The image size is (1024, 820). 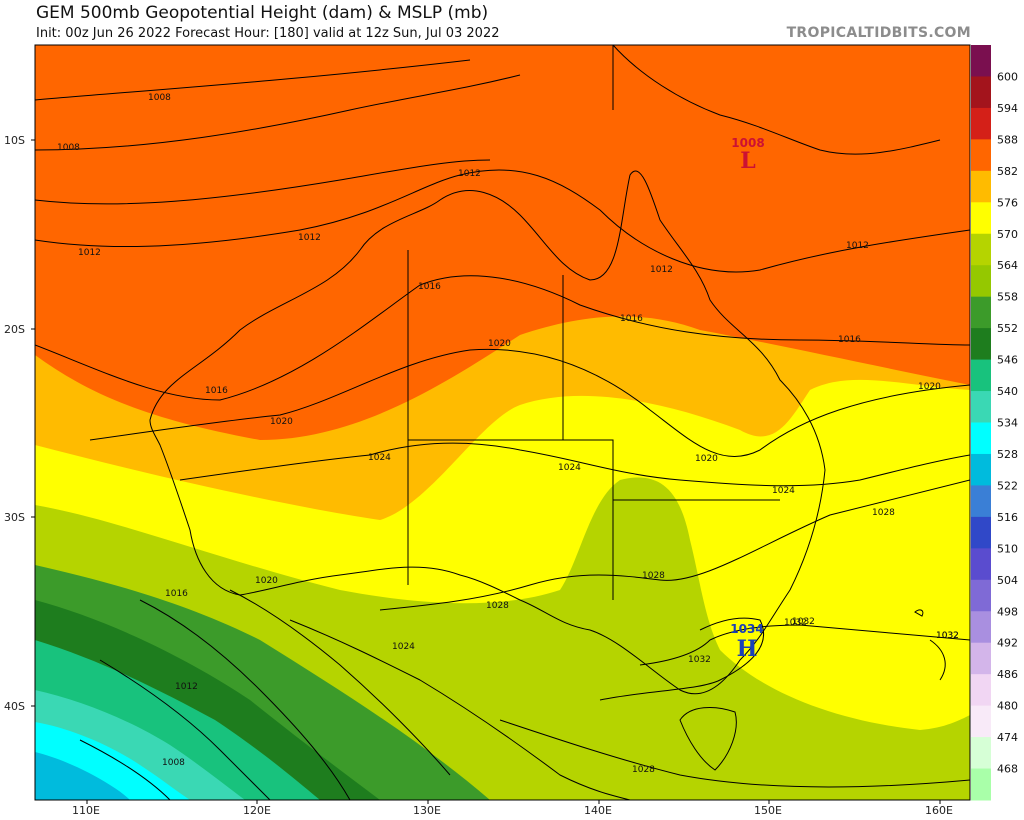 What do you see at coordinates (1007, 454) in the screenshot?
I see `scale-label: 528` at bounding box center [1007, 454].